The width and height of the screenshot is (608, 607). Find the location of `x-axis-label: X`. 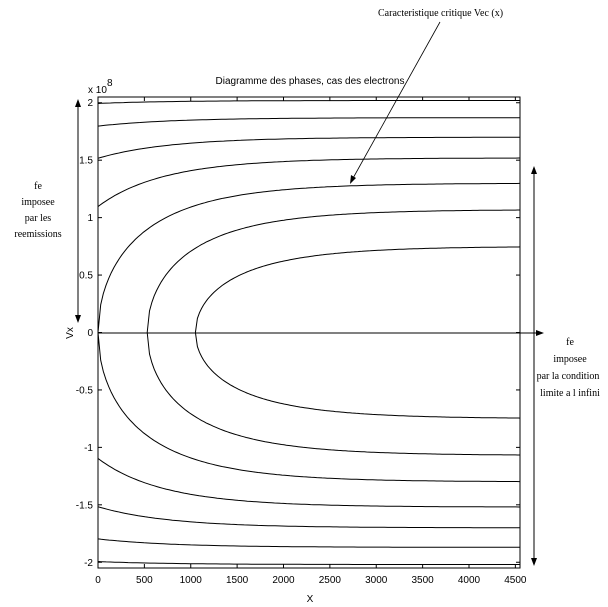

x-axis-label: X is located at coordinates (310, 599).